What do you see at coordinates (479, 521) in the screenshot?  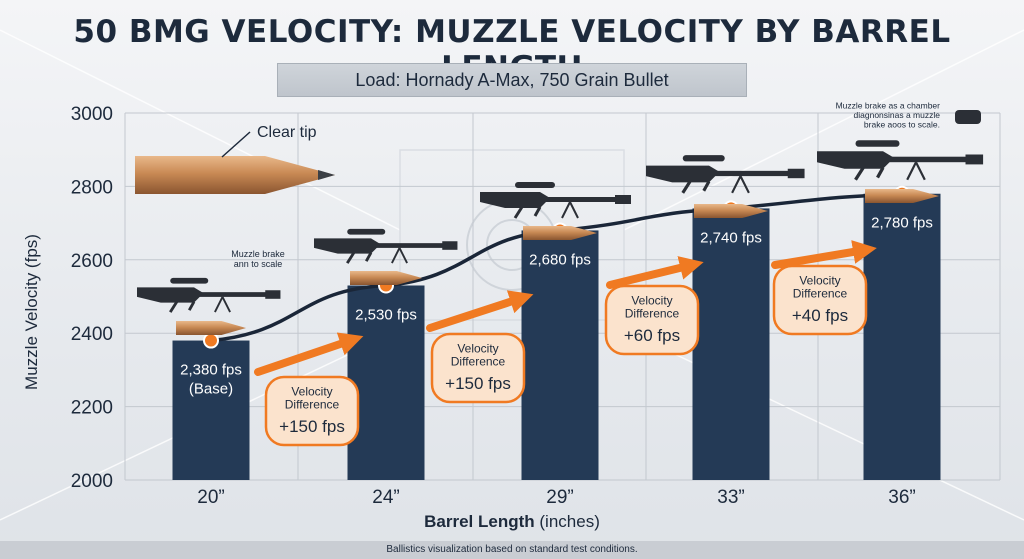 I see `x-axis-label-bold: Barrel Length` at bounding box center [479, 521].